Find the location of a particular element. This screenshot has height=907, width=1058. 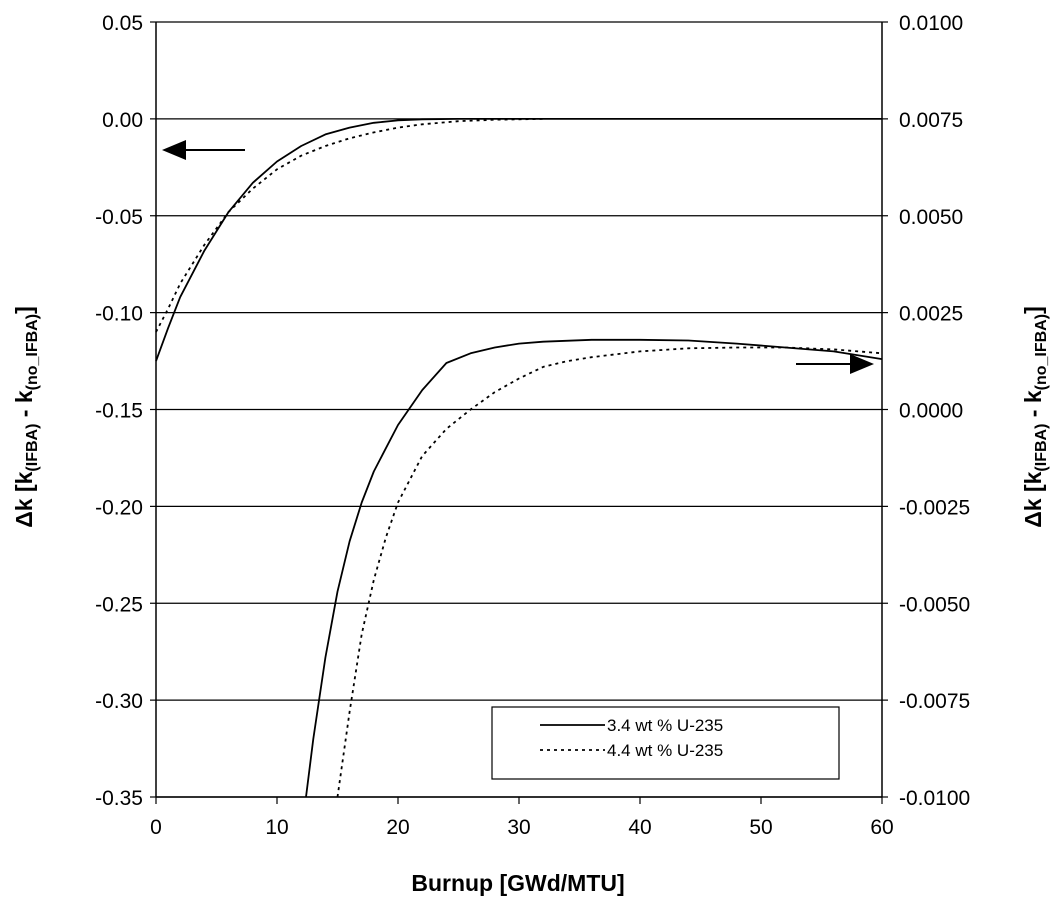

y-axis-left-title: Δk [k(IFBA) - k(no_IFBA)] is located at coordinates (26, 417).